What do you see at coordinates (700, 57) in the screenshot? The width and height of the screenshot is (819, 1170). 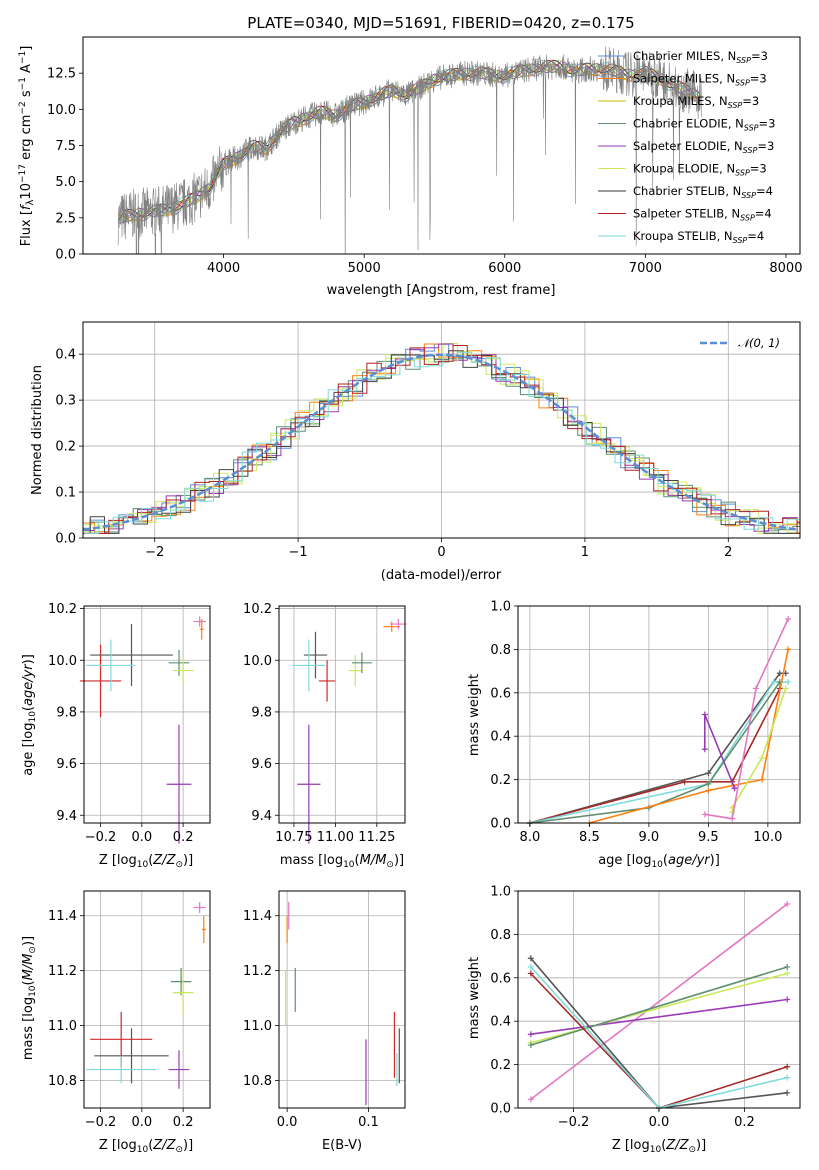 I see `legend-label: Chabrier MILES, NSSP=3` at bounding box center [700, 57].